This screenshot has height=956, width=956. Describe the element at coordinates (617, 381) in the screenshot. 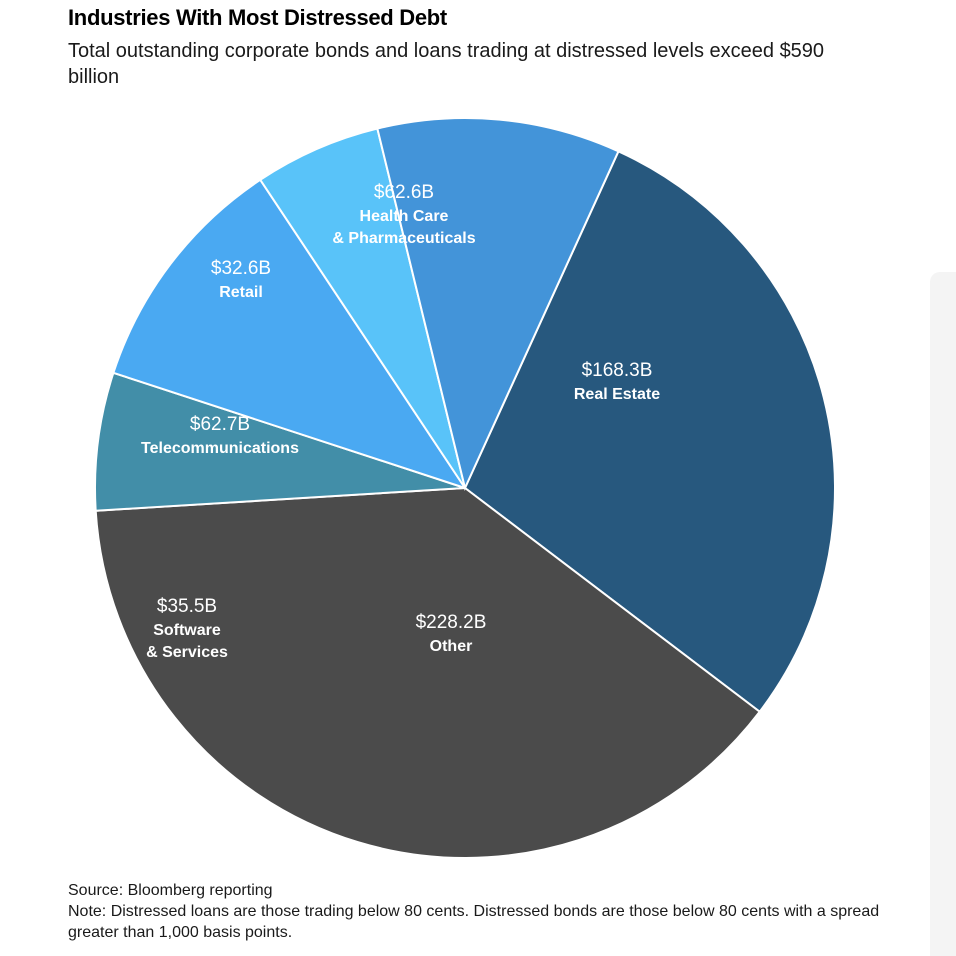

I see `slice-label: $168.3B Real Estate` at that location.